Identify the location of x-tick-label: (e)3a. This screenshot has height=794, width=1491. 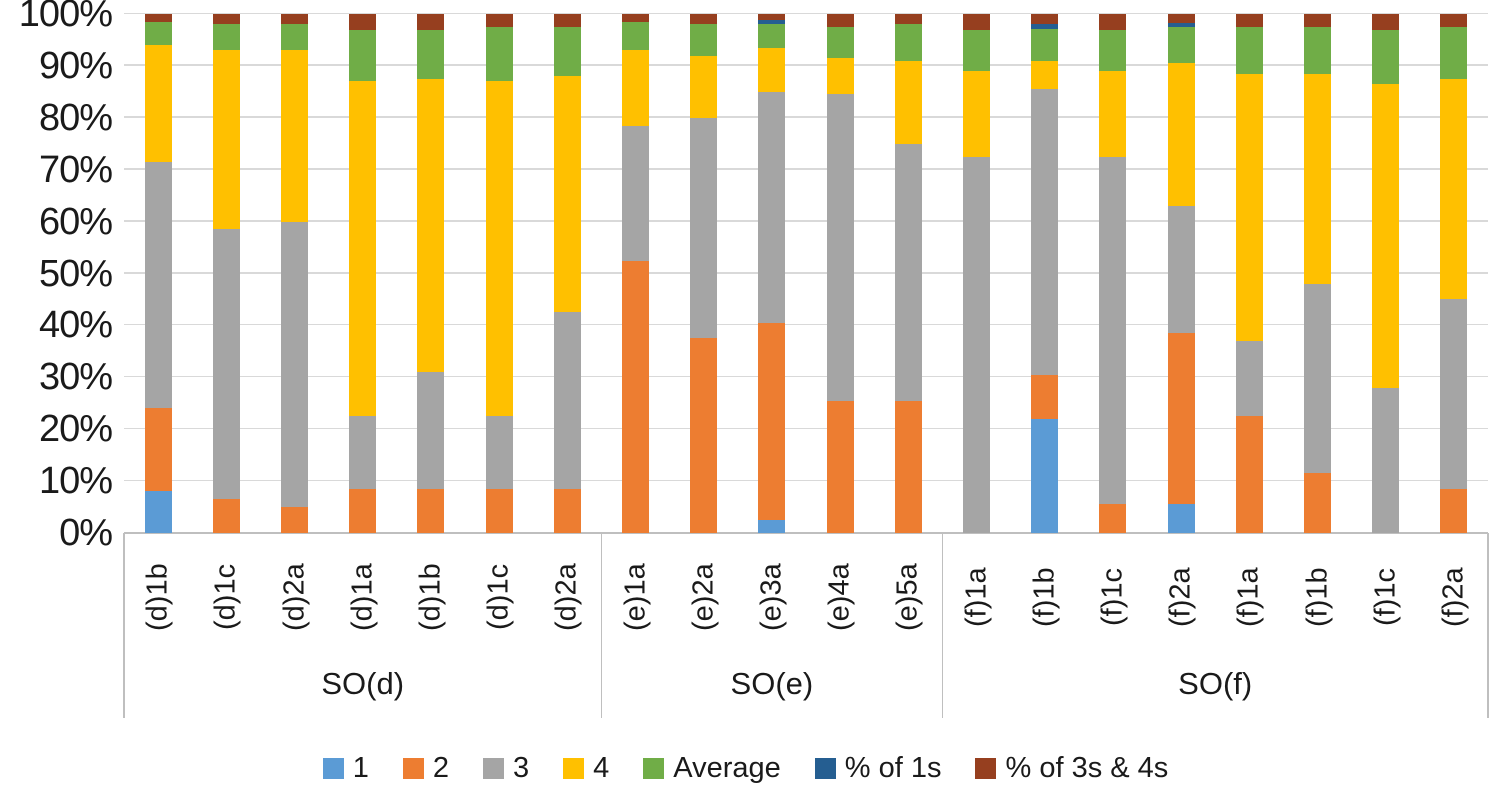
(771, 597).